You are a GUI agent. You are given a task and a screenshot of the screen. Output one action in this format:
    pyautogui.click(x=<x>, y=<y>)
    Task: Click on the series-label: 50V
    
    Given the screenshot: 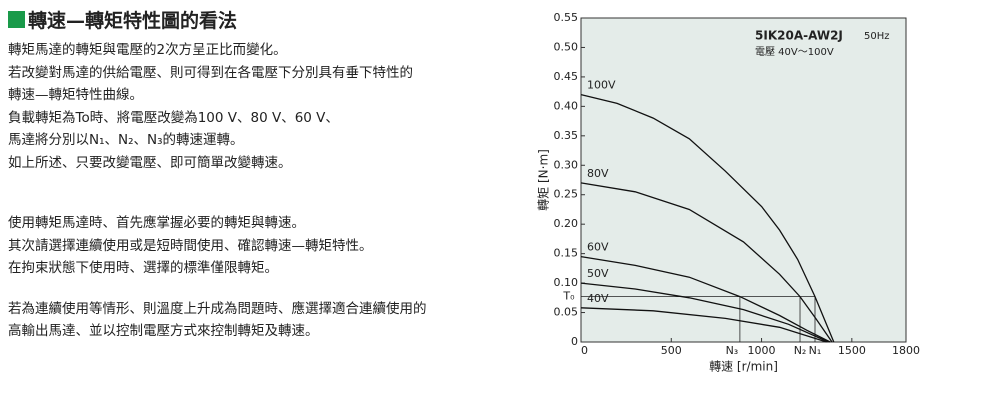 What is the action you would take?
    pyautogui.click(x=598, y=273)
    